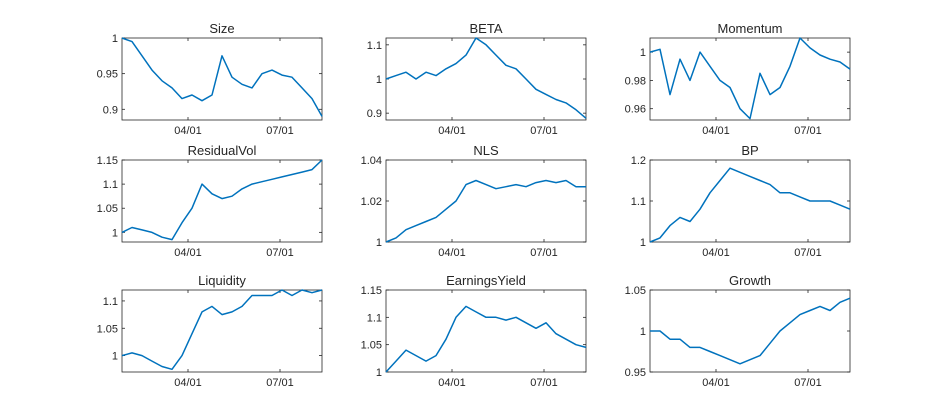 The width and height of the screenshot is (940, 418). What do you see at coordinates (486, 339) in the screenshot?
I see `series-line-earningsyield` at bounding box center [486, 339].